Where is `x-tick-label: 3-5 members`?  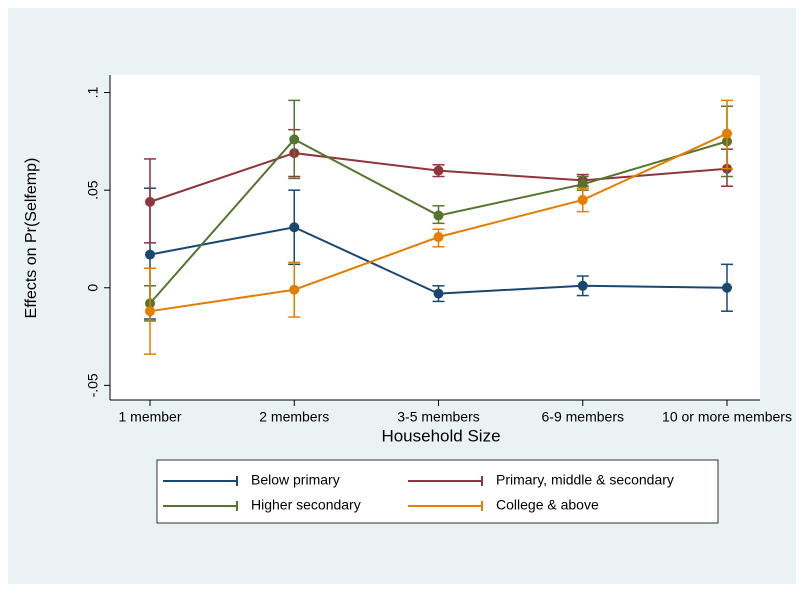 x-tick-label: 3-5 members is located at coordinates (438, 417).